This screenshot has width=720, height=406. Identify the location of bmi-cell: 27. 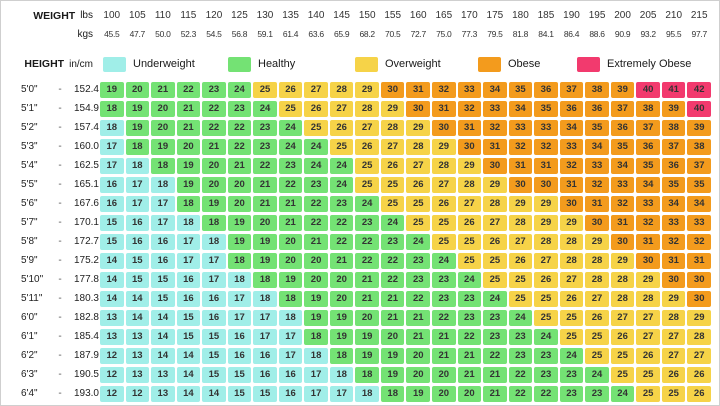
(673, 336).